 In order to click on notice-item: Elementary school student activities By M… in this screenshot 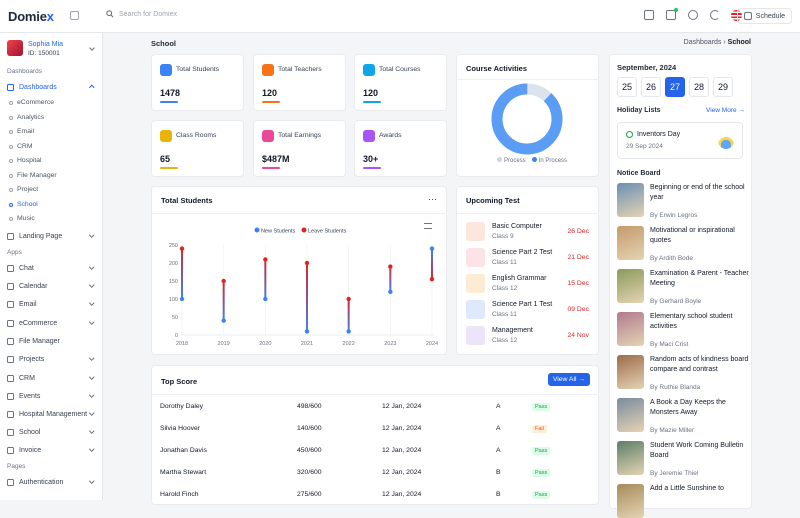, I will do `click(687, 330)`.